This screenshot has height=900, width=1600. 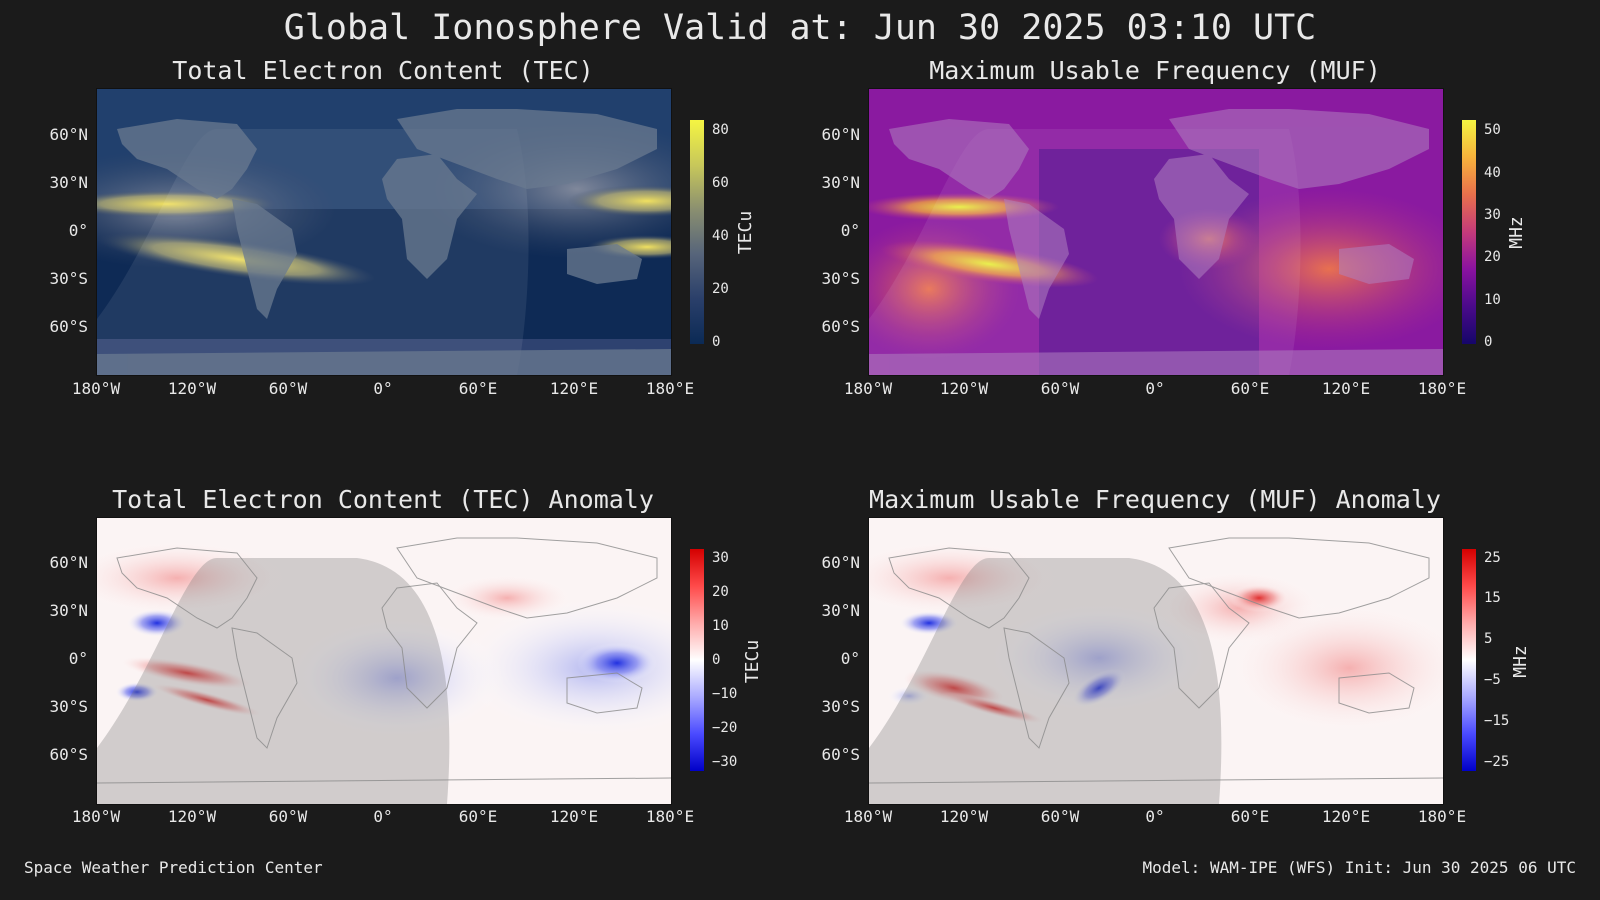 I want to click on tec-cb-tick: 60, so click(x=720, y=183).